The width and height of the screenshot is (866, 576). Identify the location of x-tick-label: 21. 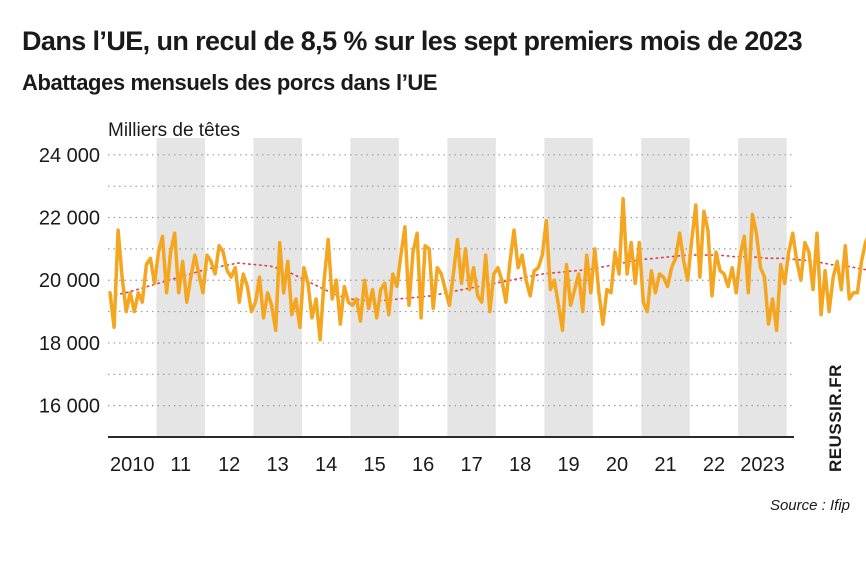
(665, 465).